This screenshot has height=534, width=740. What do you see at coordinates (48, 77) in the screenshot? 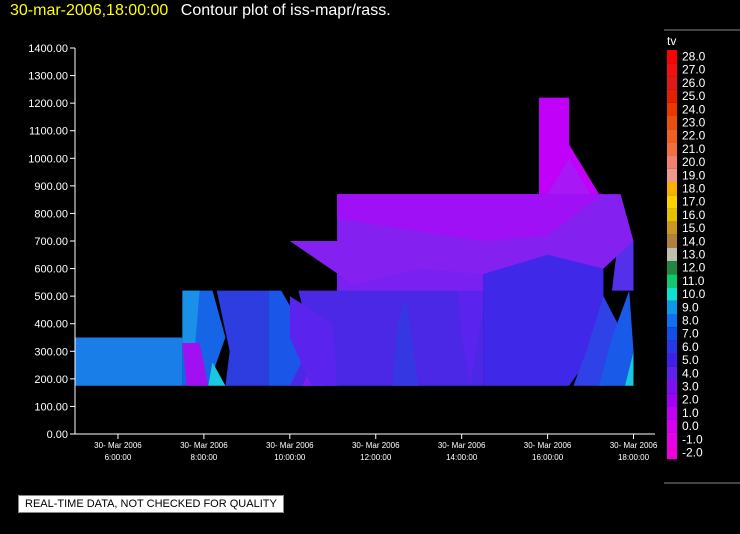
I see `y-tick-label: 1300.00` at bounding box center [48, 77].